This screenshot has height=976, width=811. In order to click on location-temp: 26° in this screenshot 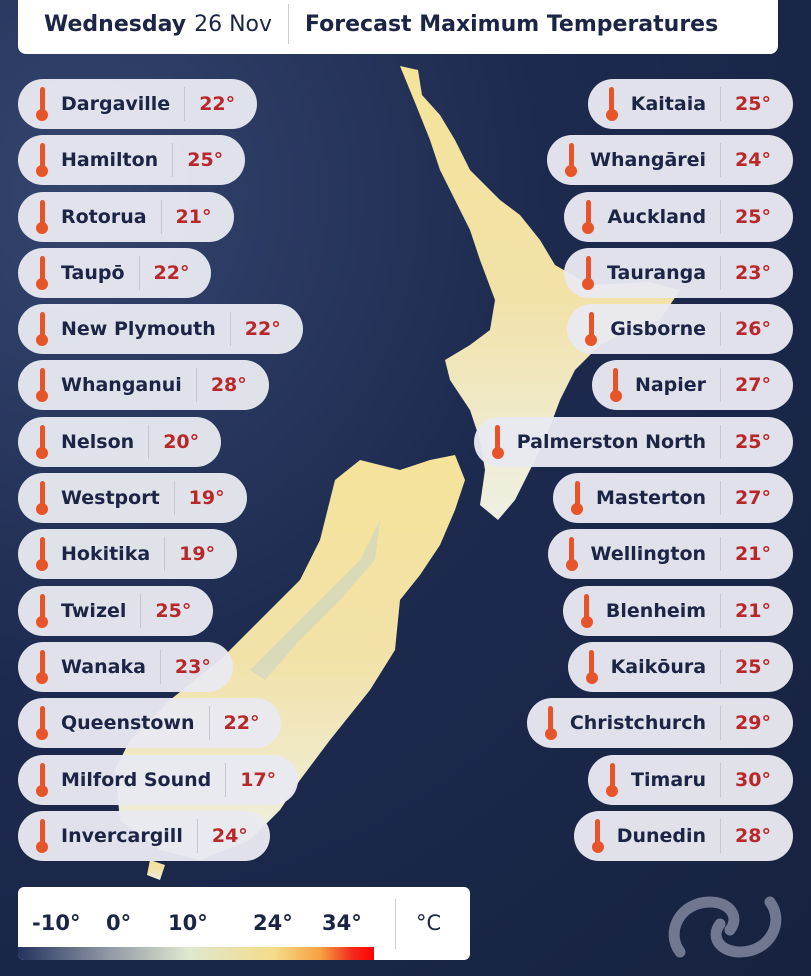, I will do `click(753, 329)`.